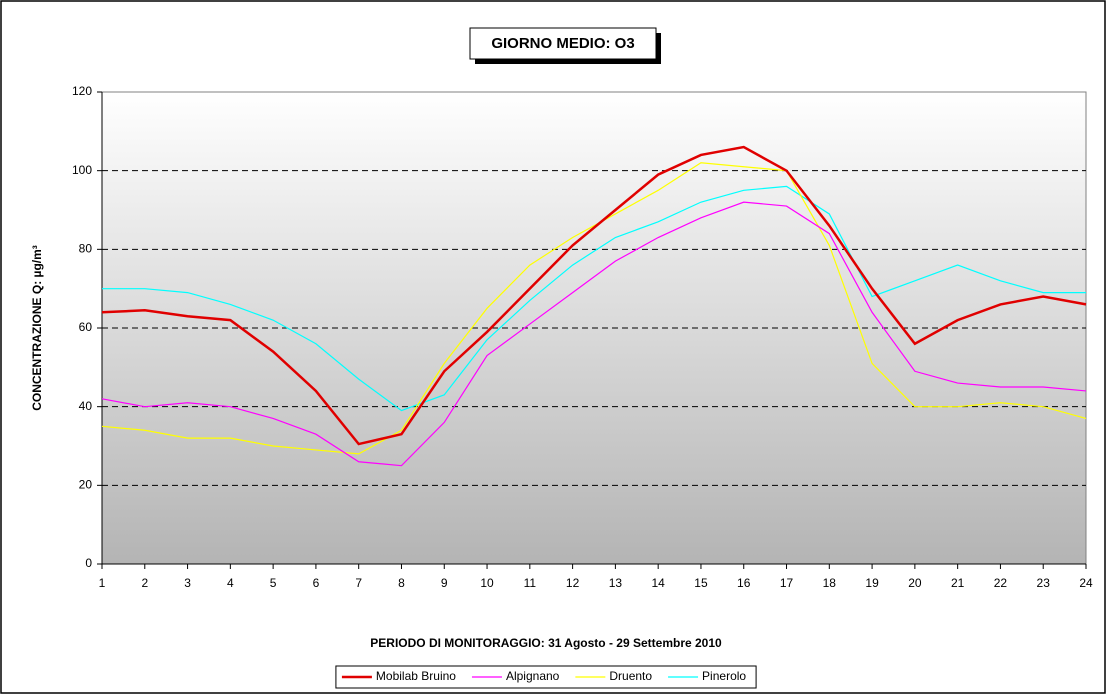 This screenshot has height=699, width=1107. I want to click on x-tick-label: 4, so click(230, 583).